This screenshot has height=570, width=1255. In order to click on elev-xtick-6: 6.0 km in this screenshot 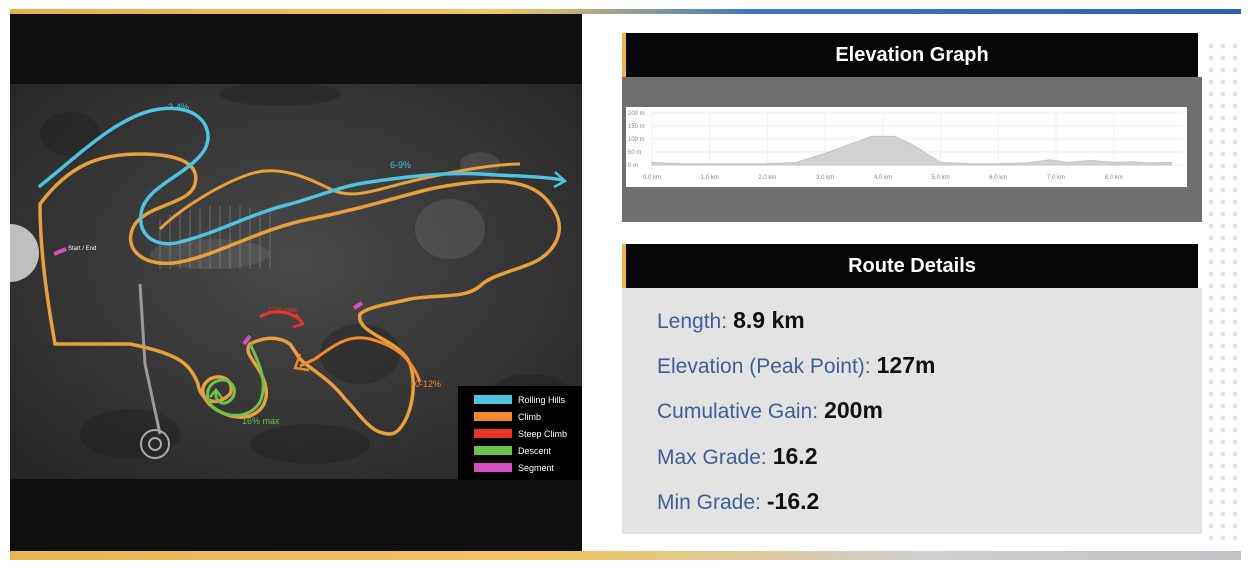, I will do `click(998, 178)`.